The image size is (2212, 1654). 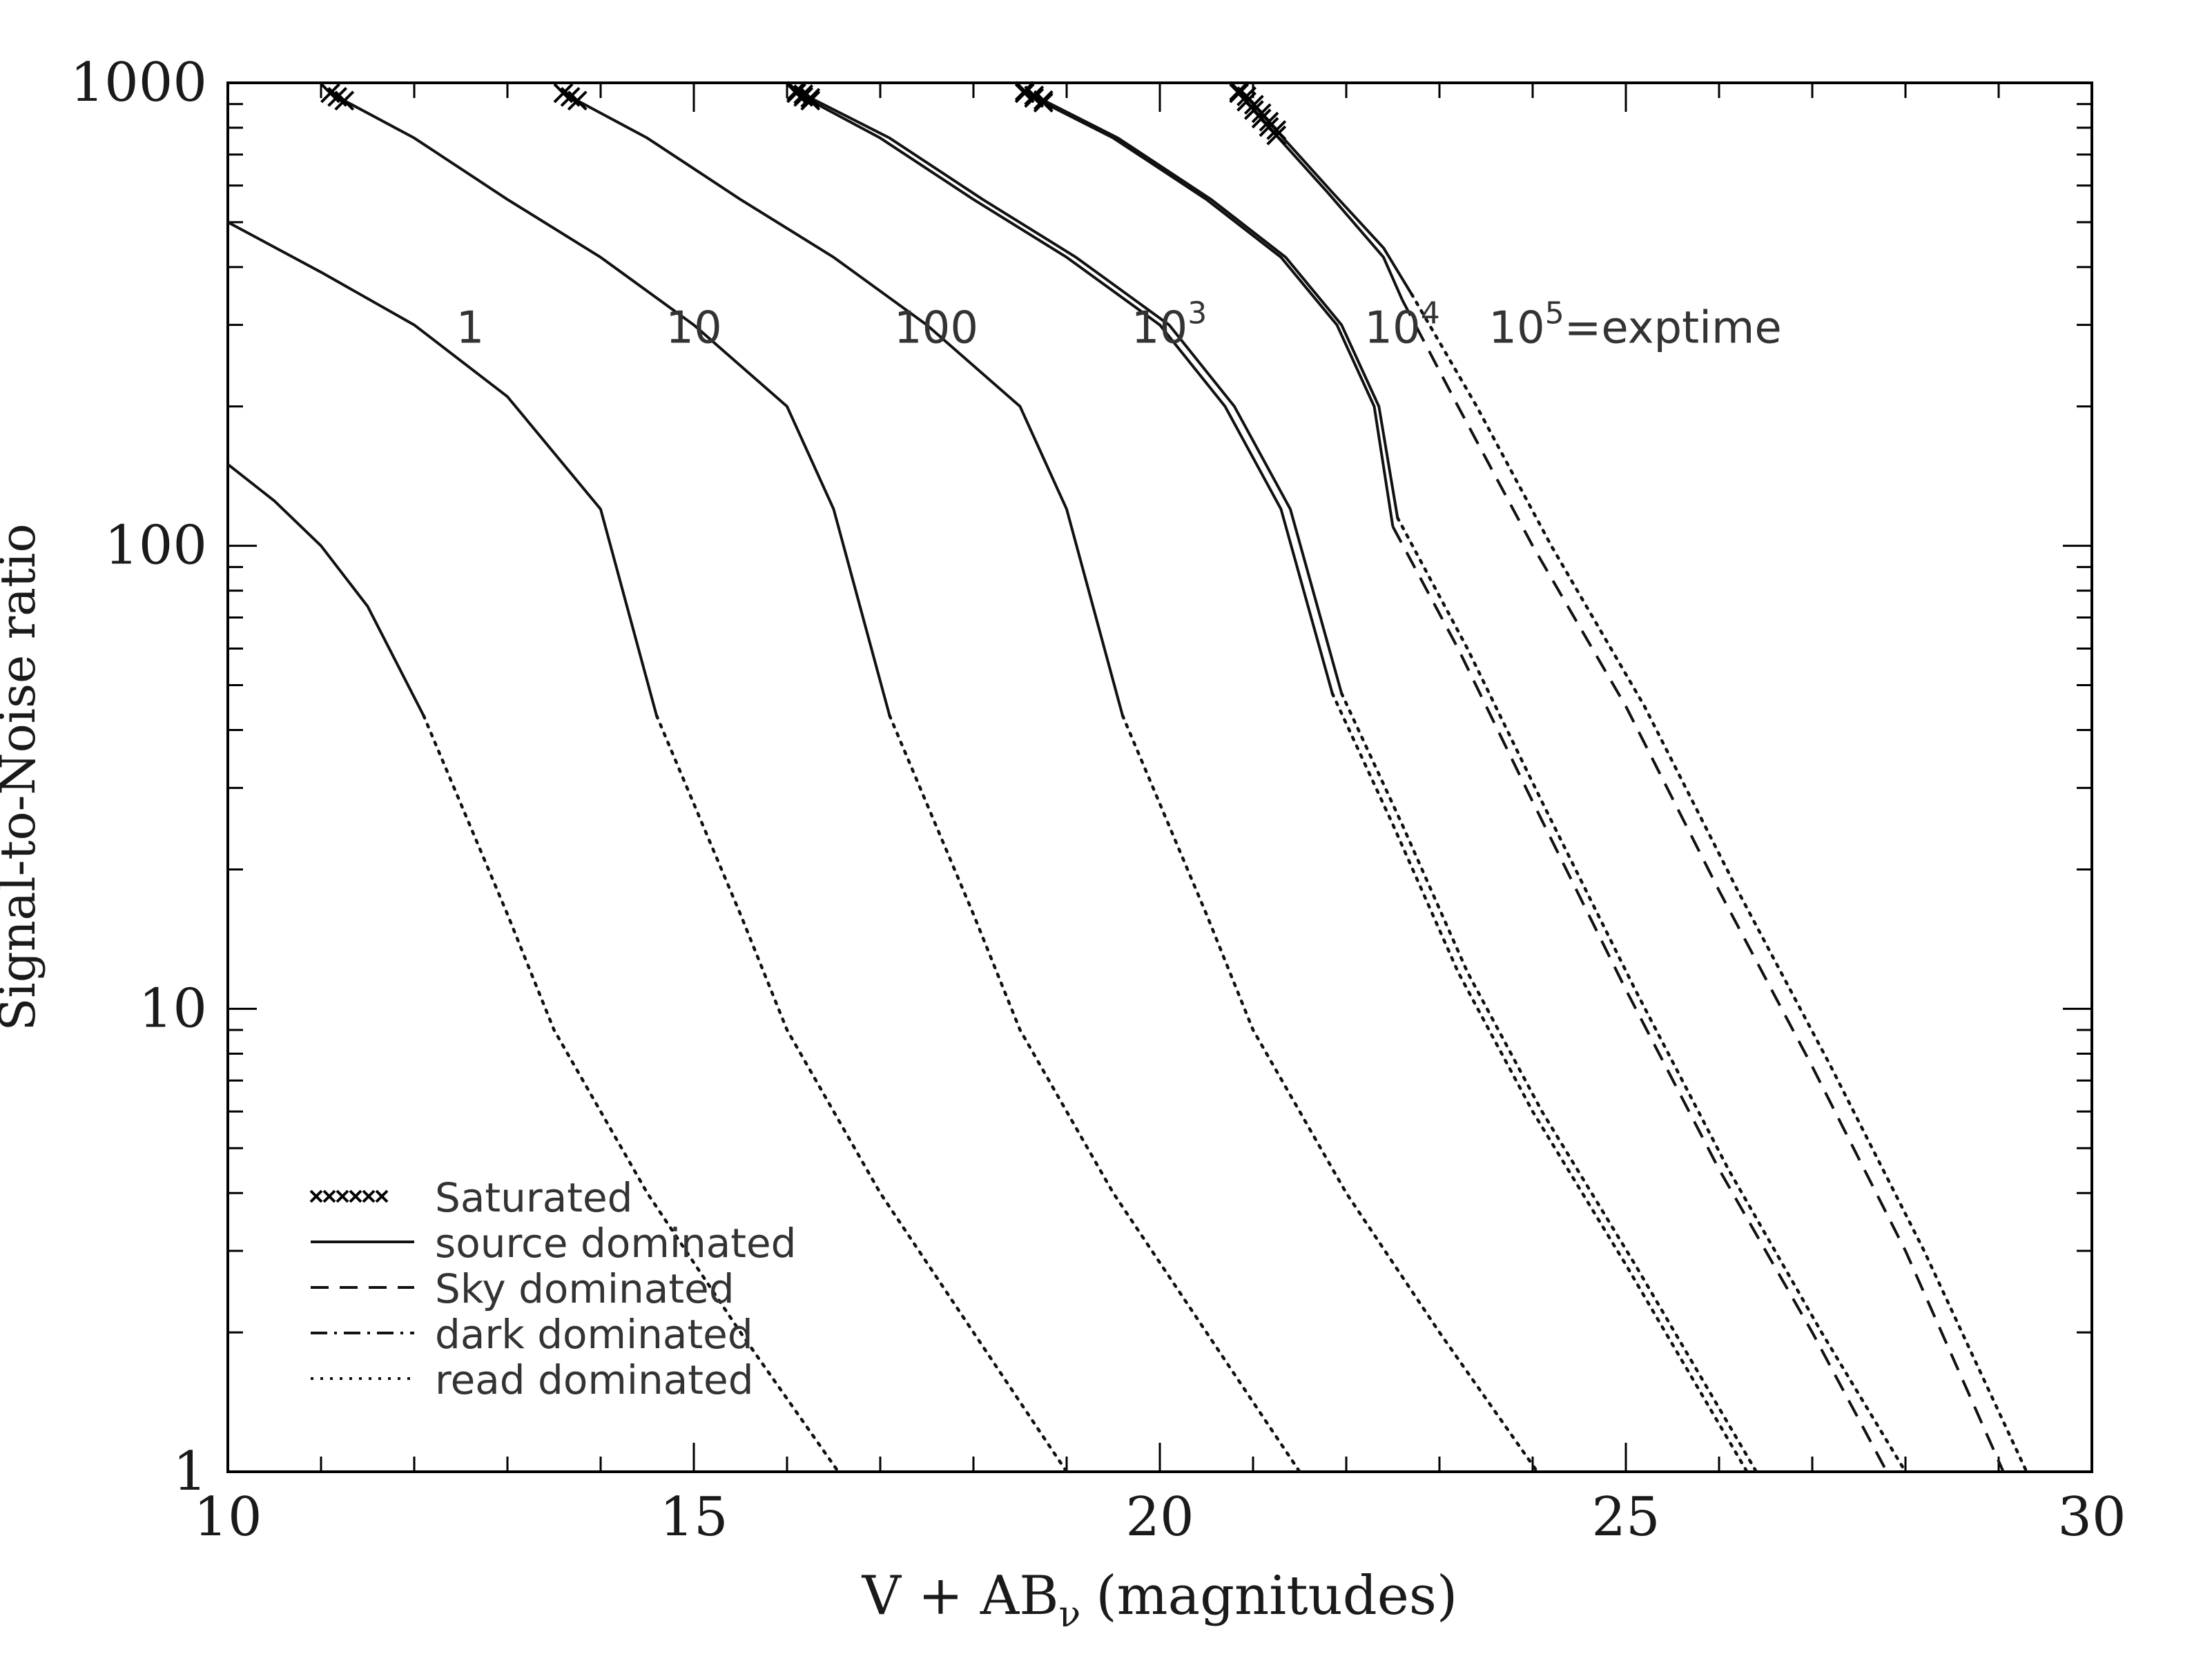 What do you see at coordinates (534, 1197) in the screenshot?
I see `legend-label: Saturated` at bounding box center [534, 1197].